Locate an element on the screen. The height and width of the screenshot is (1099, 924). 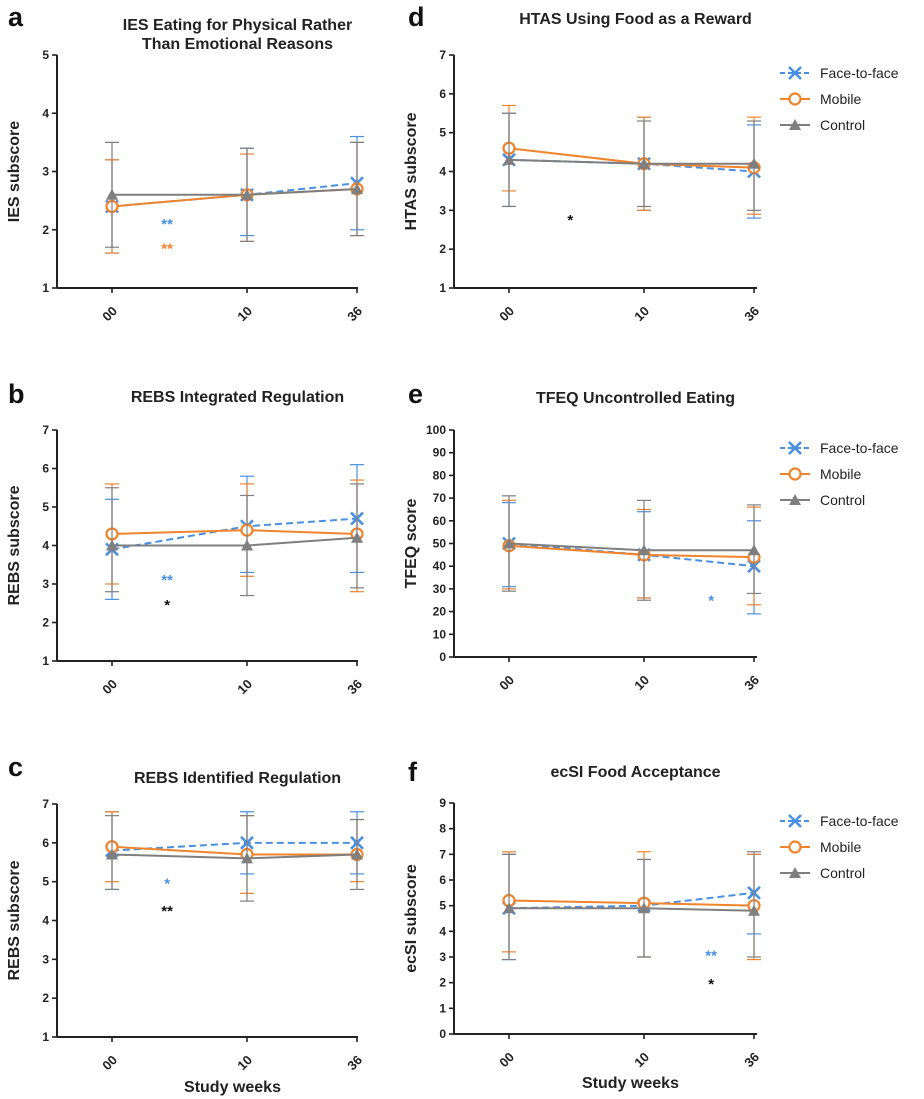
x-axis-label: Study weeks is located at coordinates (232, 1087).